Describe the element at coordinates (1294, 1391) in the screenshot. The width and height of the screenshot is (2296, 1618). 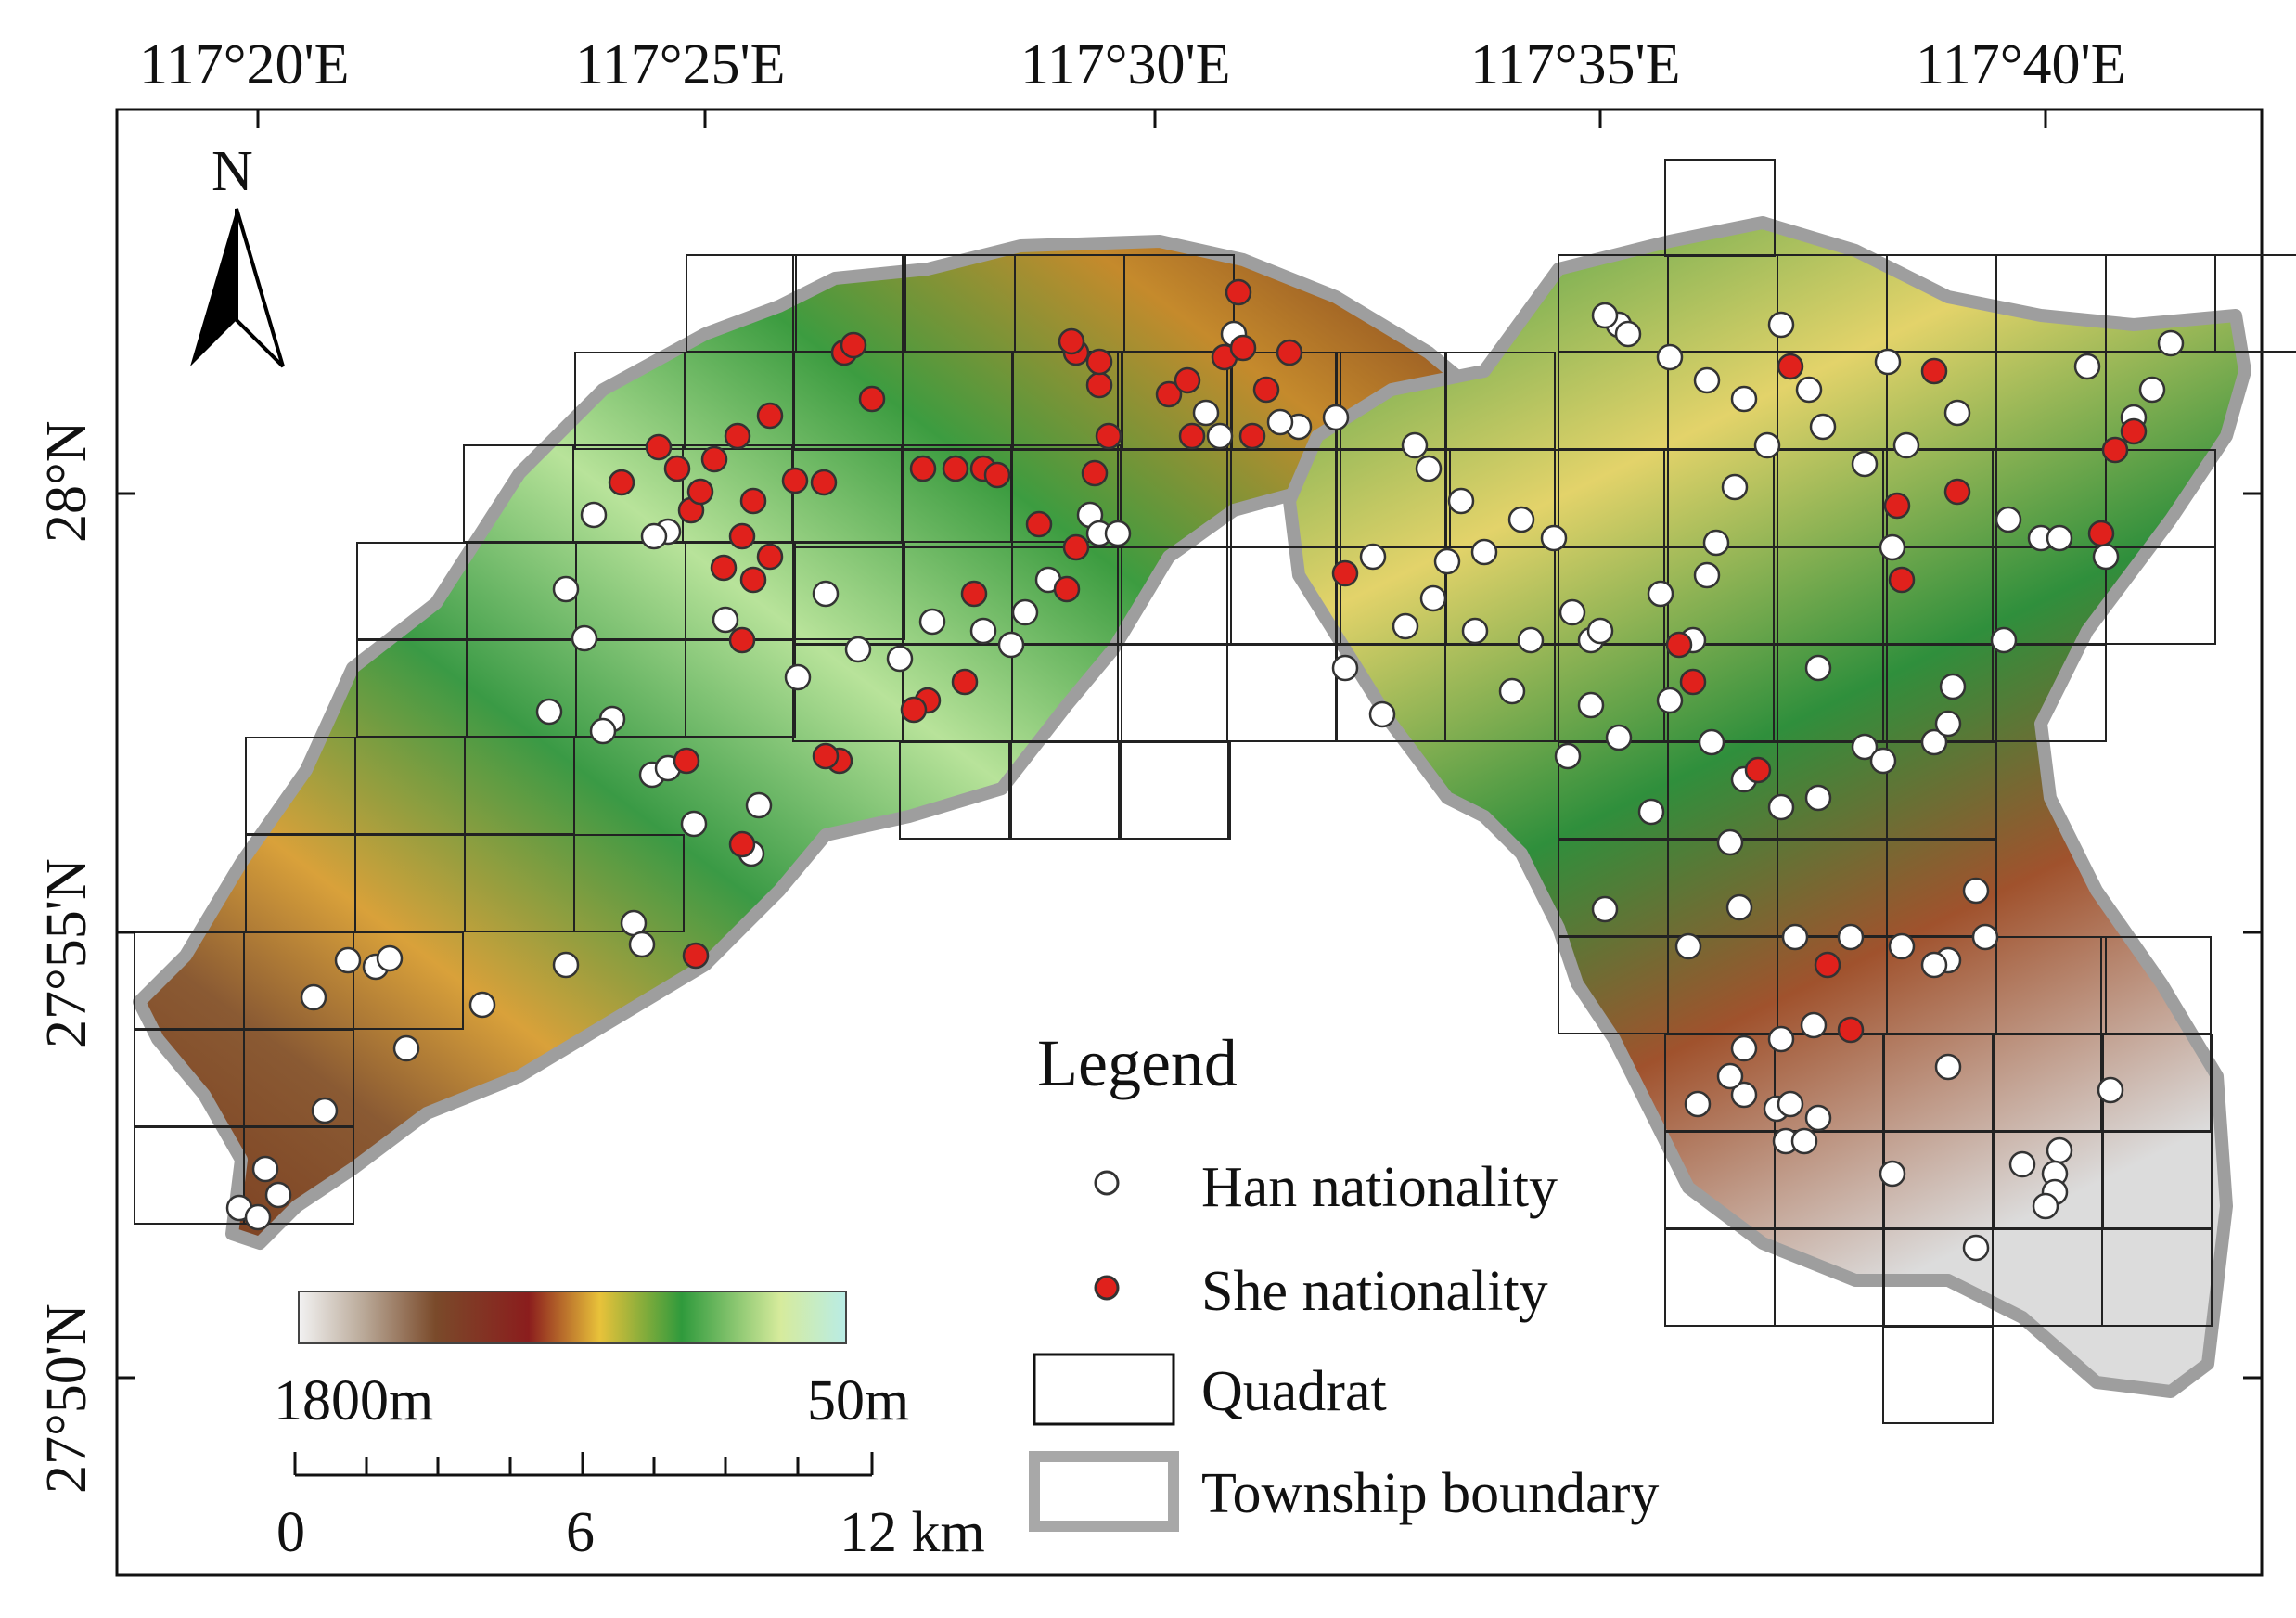
I see `legend-quadrat-label: Quadrat` at that location.